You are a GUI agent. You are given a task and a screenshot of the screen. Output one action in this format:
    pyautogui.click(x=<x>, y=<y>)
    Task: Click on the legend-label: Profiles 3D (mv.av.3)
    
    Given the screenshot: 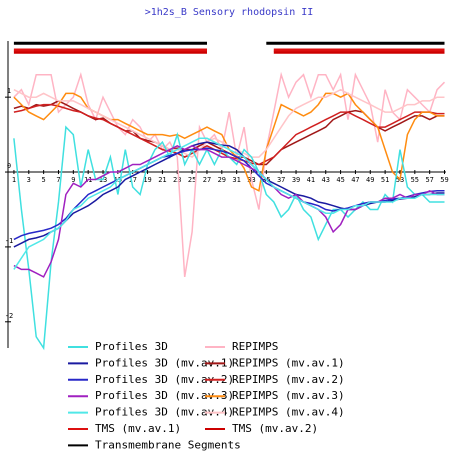 What is the action you would take?
    pyautogui.click(x=164, y=395)
    